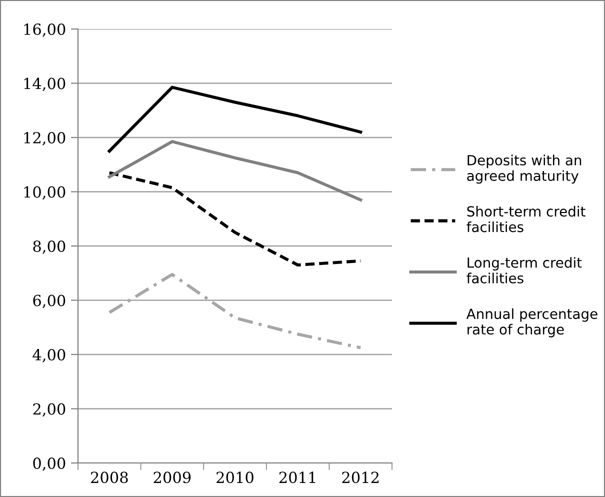 The width and height of the screenshot is (605, 497). I want to click on x-tick-label: 2008, so click(109, 478).